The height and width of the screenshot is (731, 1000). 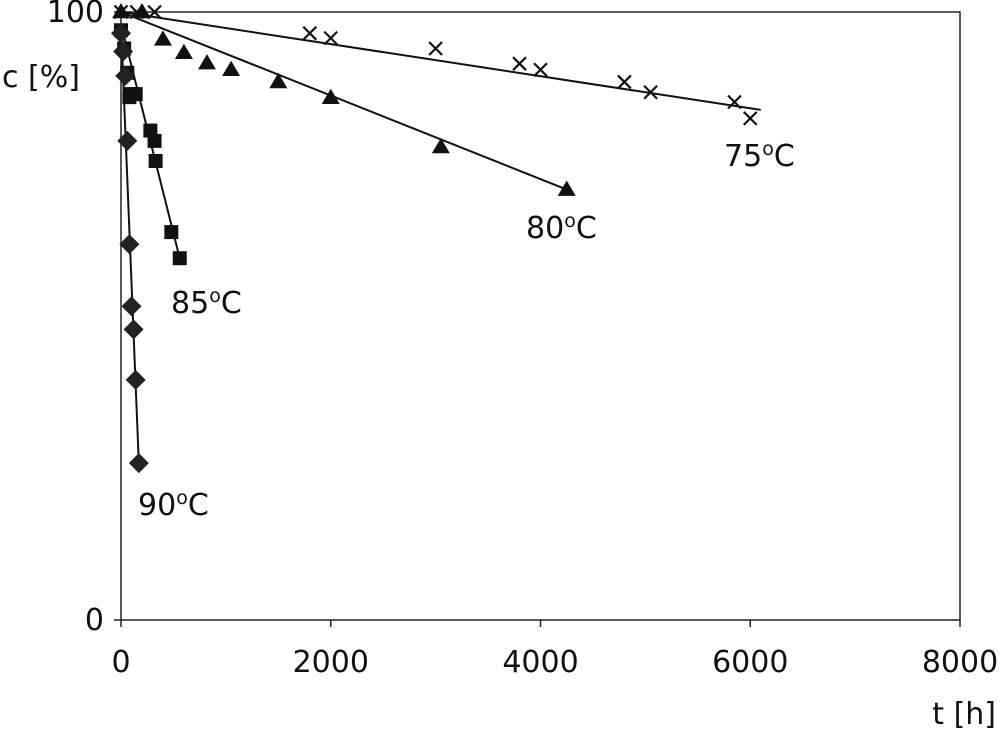 I want to click on y-tick-label: 0, so click(x=94, y=620).